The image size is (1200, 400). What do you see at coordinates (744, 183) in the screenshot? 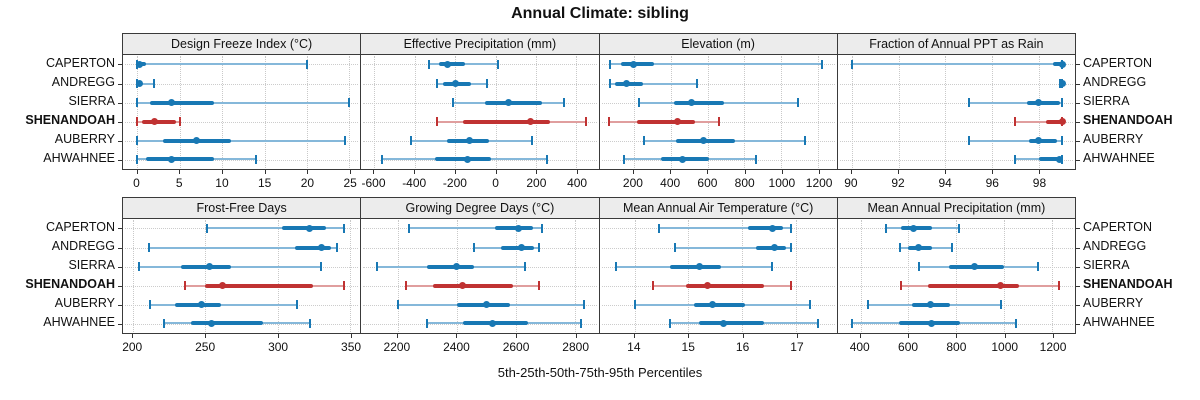
I see `axis-tick-label: 800` at bounding box center [744, 183].